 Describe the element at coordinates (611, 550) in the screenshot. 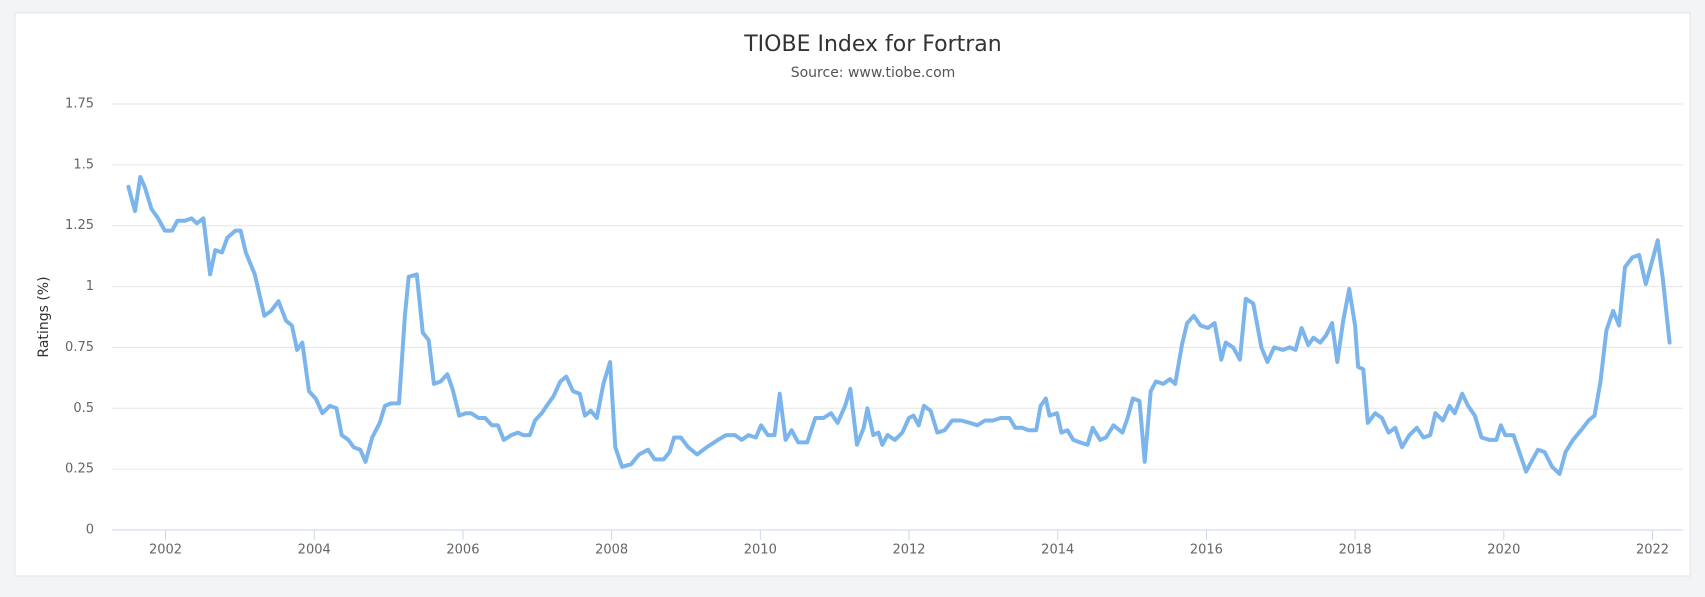

I see `x-tick-label: 2008` at that location.